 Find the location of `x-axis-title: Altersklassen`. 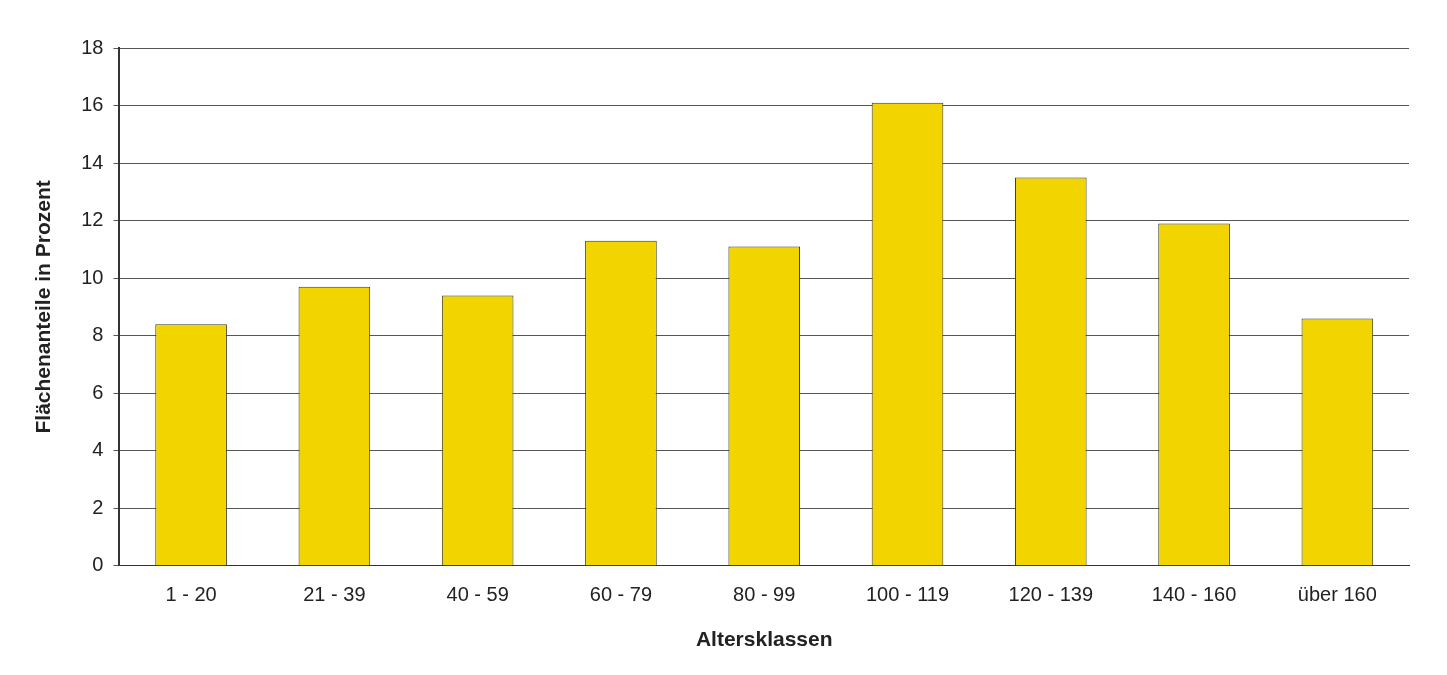

x-axis-title: Altersklassen is located at coordinates (764, 639).